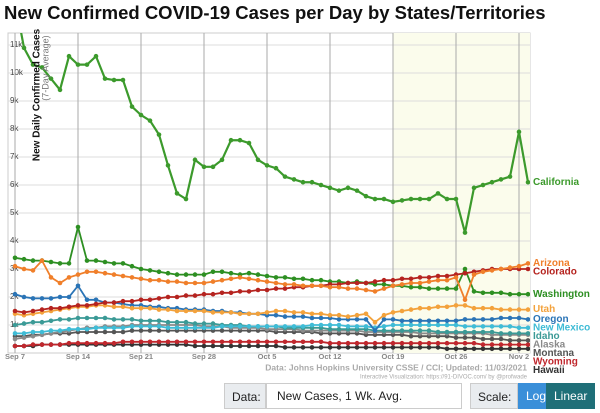  Describe the element at coordinates (330, 356) in the screenshot. I see `x-tick-label: Oct 12` at that location.